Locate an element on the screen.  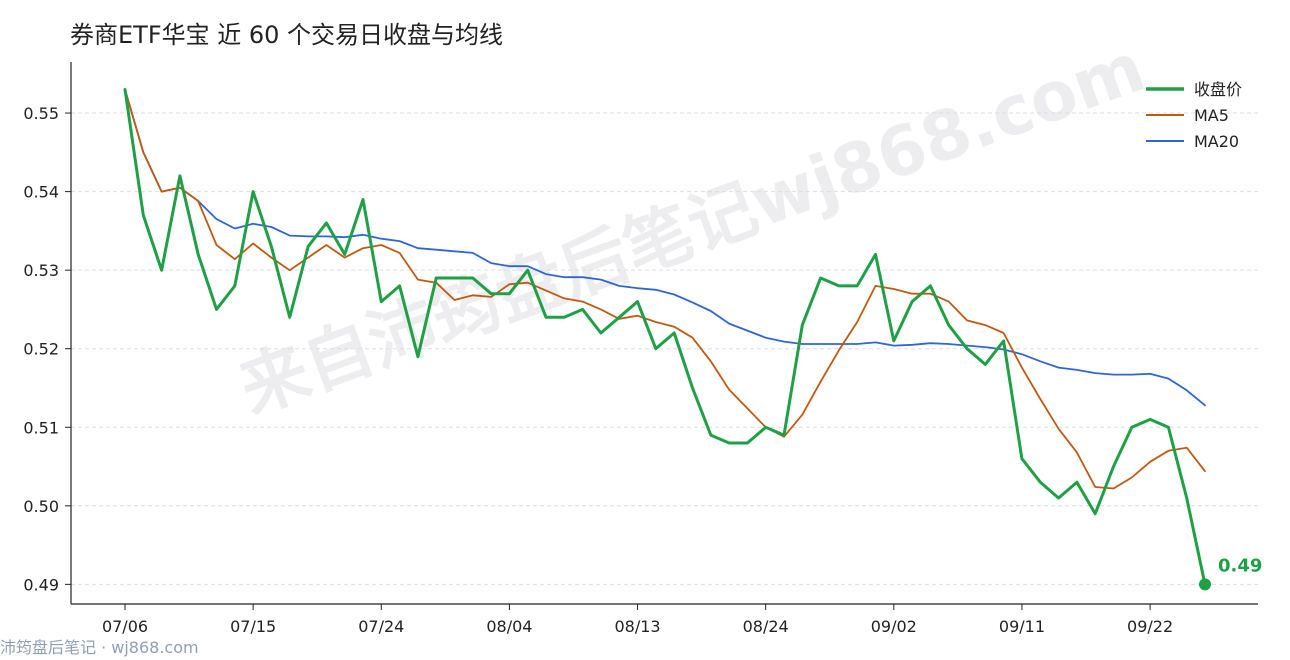
x-tick-label: 09/02 is located at coordinates (894, 626).